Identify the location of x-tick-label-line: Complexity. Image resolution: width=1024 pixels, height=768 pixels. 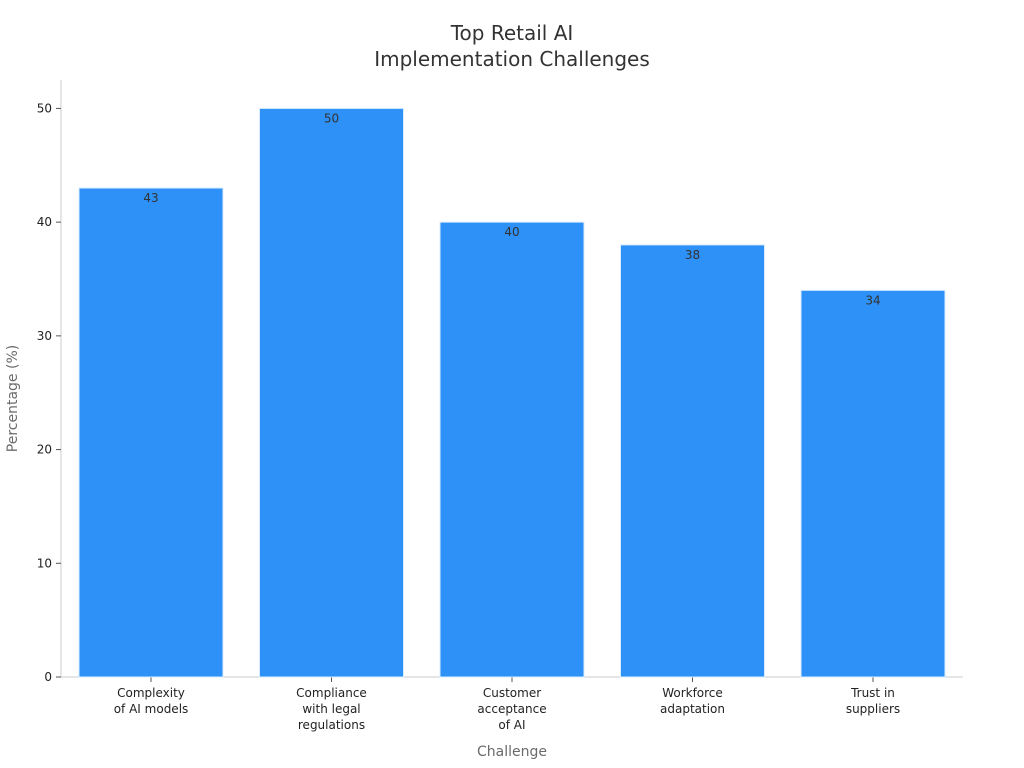
(151, 693).